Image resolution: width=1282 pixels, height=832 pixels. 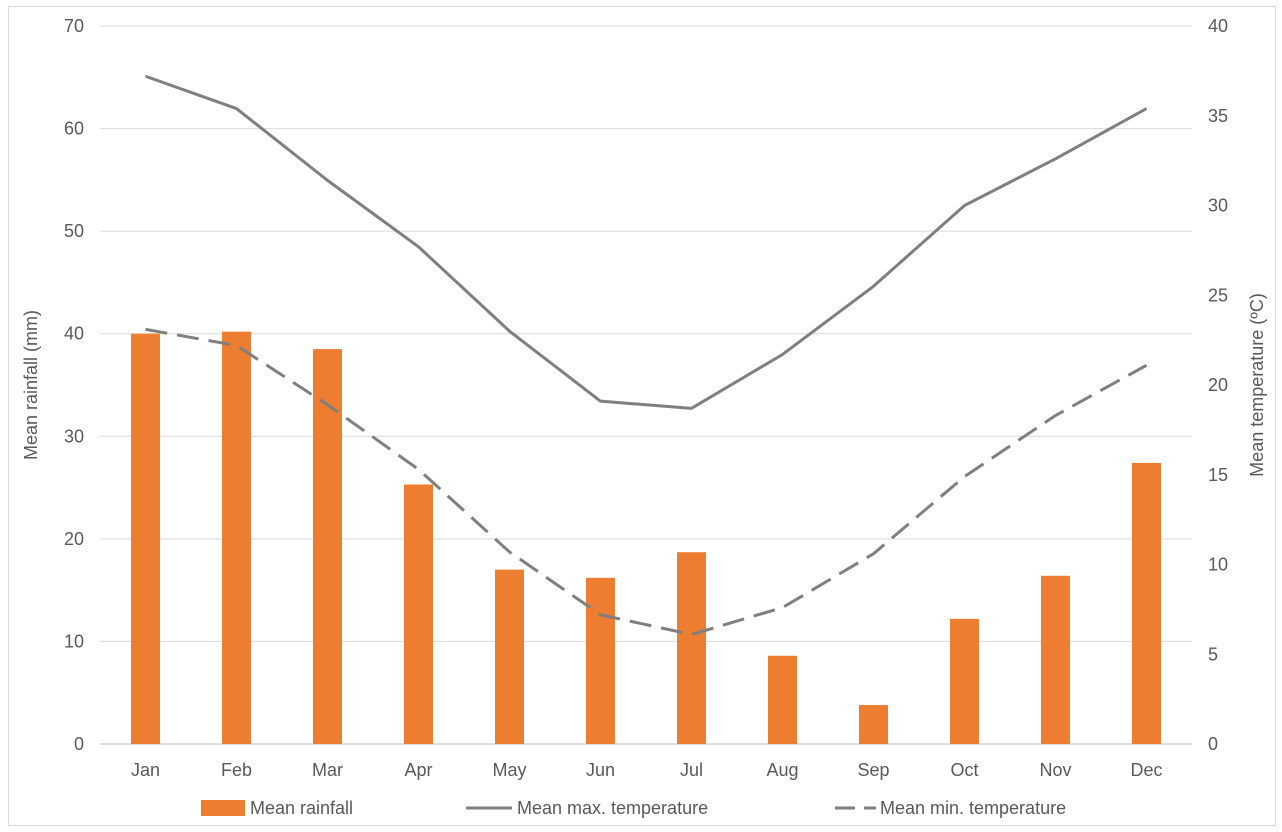 I want to click on legend-label-max-temp: Mean max. temperature, so click(x=612, y=808).